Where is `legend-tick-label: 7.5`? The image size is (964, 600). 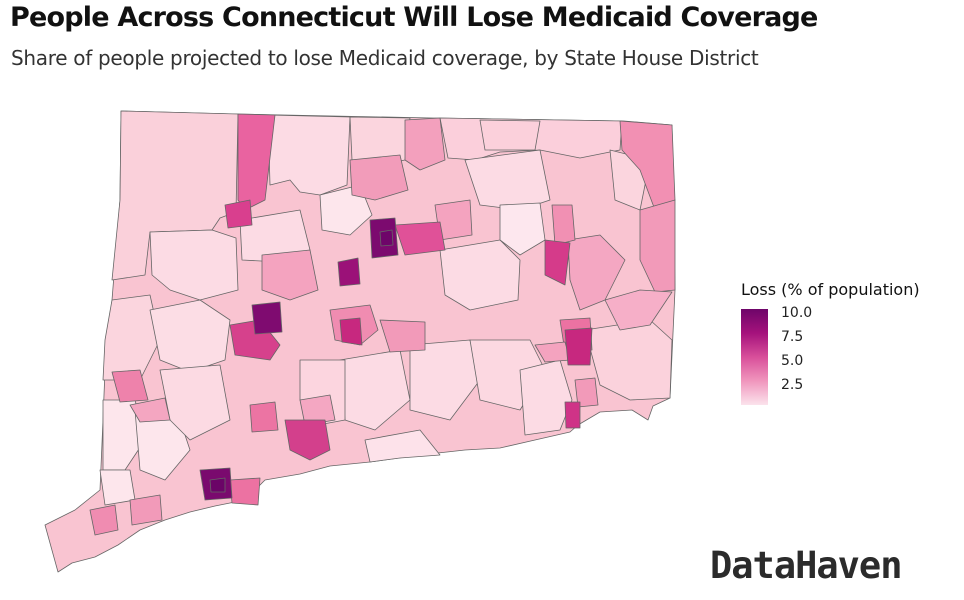 legend-tick-label: 7.5 is located at coordinates (792, 337).